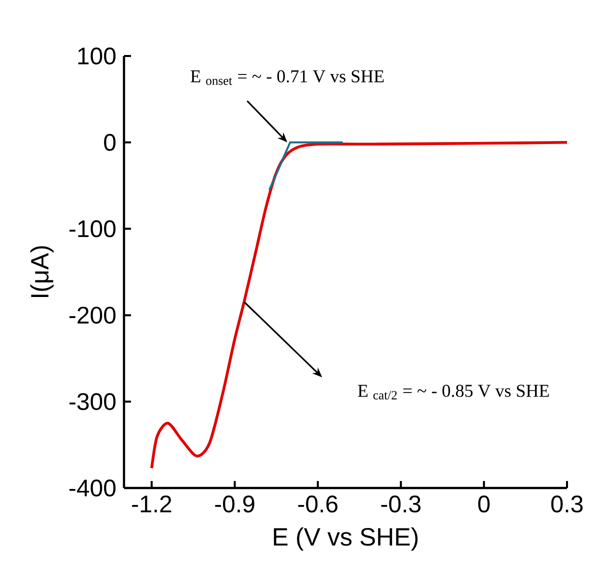  Describe the element at coordinates (152, 504) in the screenshot. I see `x-tick-label: -1.2` at that location.